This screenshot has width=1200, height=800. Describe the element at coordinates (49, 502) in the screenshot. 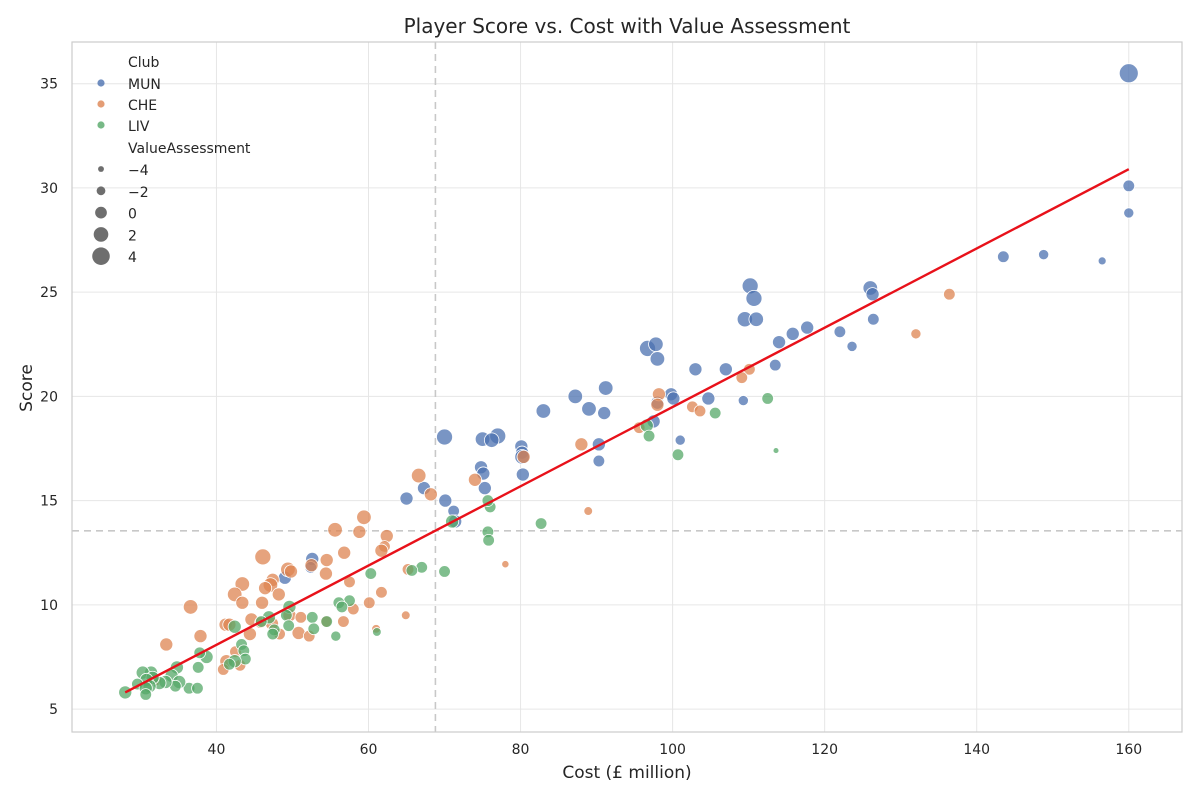

I see `y-tick-label: 15` at that location.